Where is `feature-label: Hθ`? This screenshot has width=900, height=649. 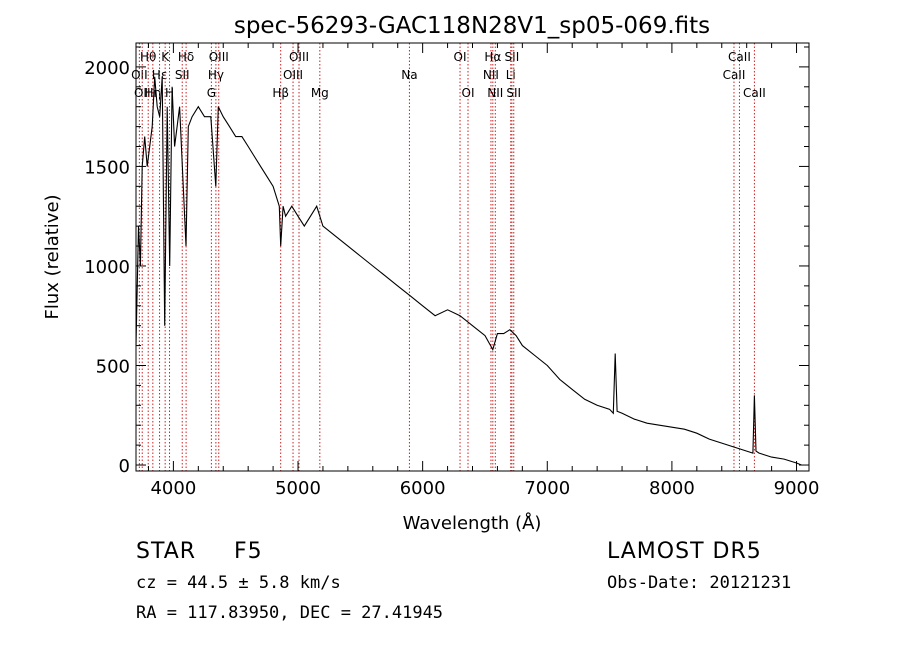 feature-label: Hθ is located at coordinates (148, 57).